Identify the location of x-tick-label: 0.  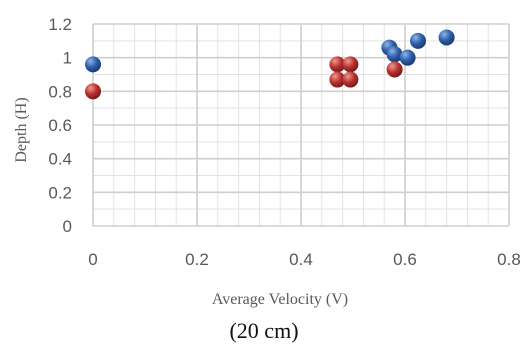
(92, 259).